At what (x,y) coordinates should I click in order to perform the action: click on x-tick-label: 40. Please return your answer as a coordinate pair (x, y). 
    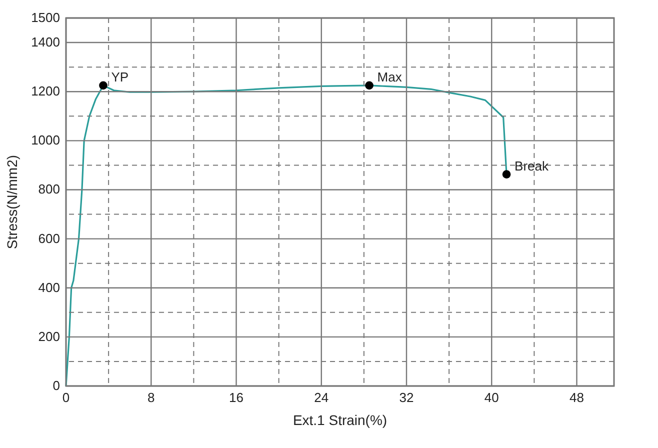
    Looking at the image, I should click on (491, 397).